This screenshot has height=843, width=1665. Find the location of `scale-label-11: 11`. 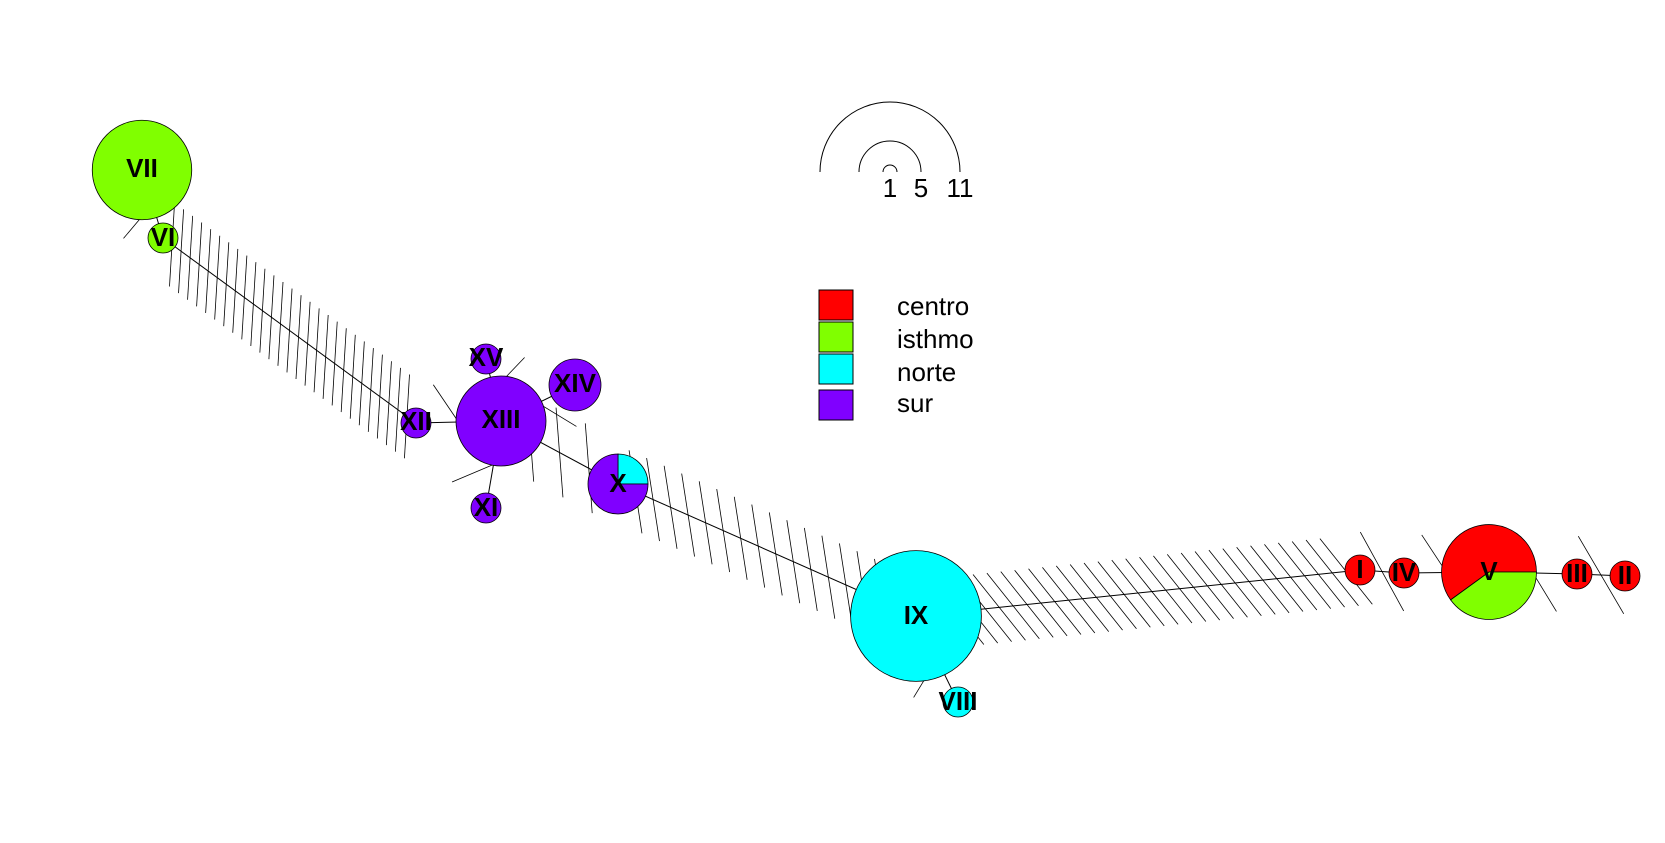

scale-label-11: 11 is located at coordinates (960, 188).